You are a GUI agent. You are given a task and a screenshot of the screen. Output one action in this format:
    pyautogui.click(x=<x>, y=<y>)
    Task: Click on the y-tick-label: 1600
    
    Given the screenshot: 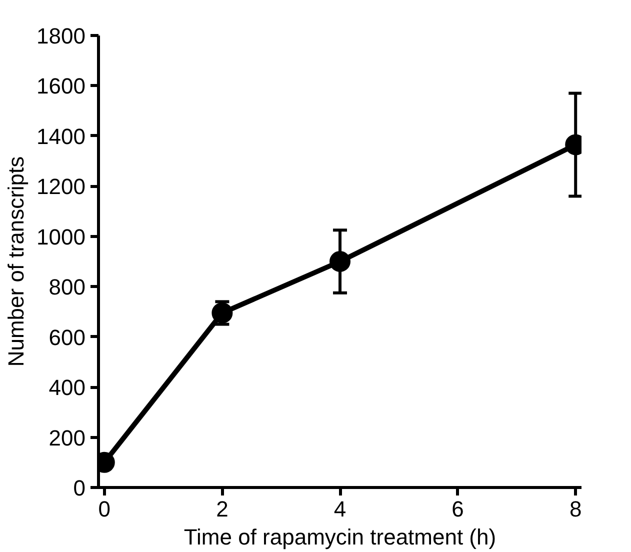 What is the action you would take?
    pyautogui.click(x=61, y=86)
    